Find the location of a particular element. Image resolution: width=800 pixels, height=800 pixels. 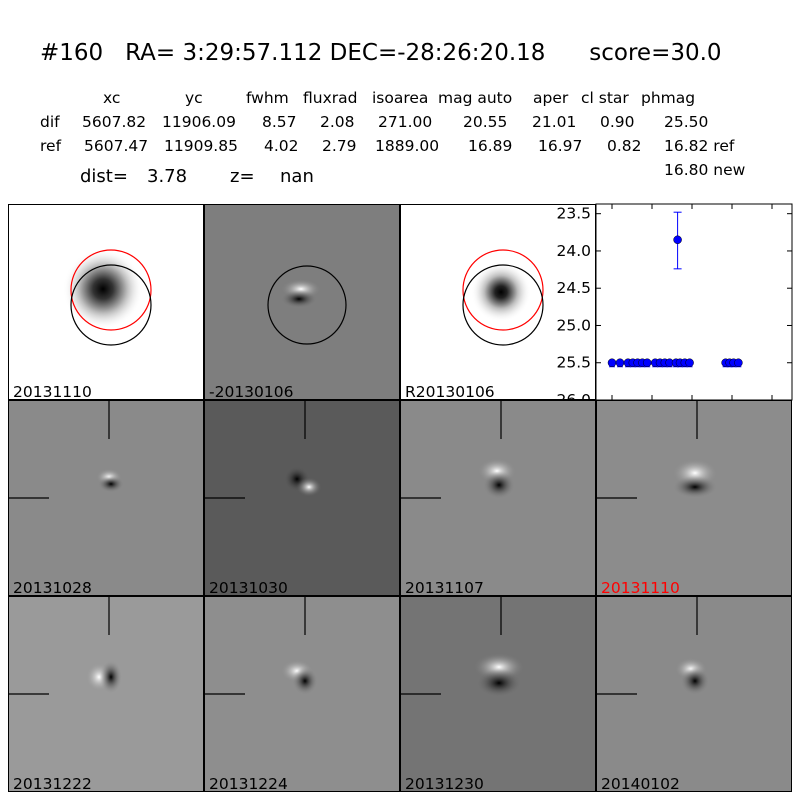

dif-yc: 11906.09 is located at coordinates (199, 122).